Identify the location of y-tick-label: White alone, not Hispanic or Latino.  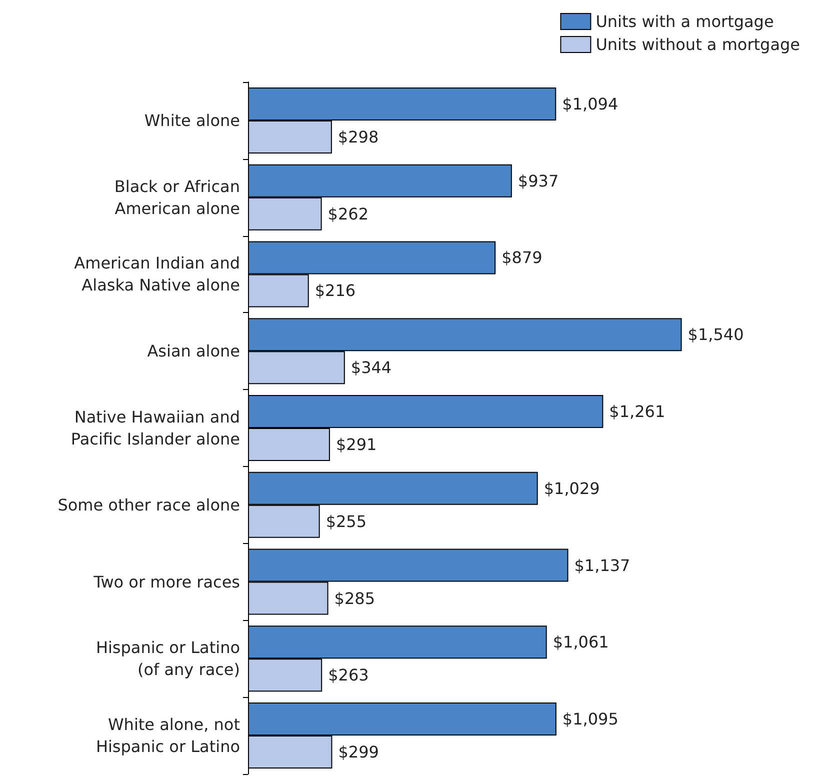
(168, 735).